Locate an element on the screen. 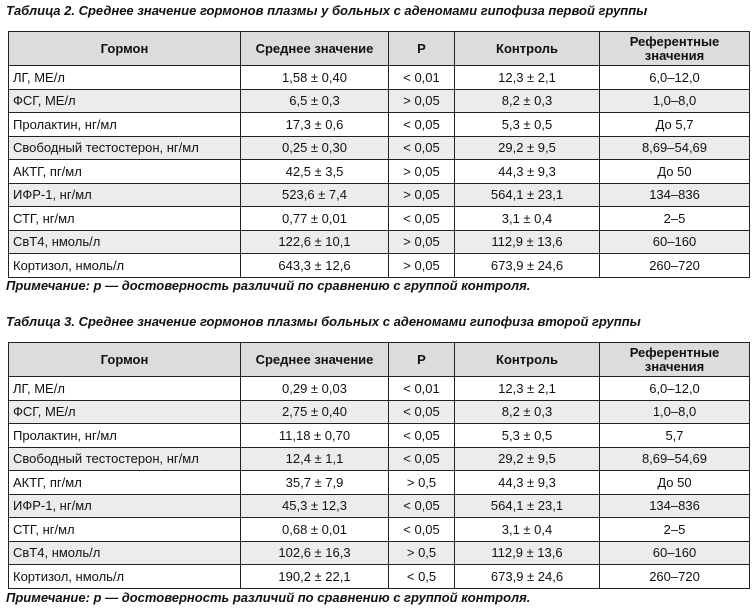  cell-mean: 0,25 ± 0,30 is located at coordinates (314, 147).